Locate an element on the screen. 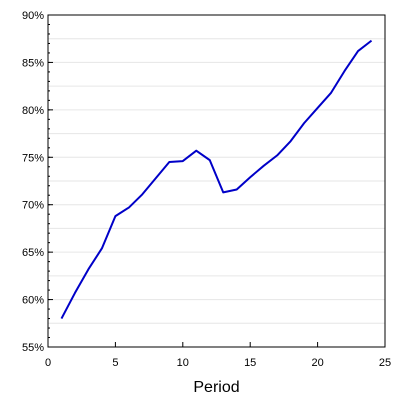  y-tick-label: 65% is located at coordinates (33, 253).